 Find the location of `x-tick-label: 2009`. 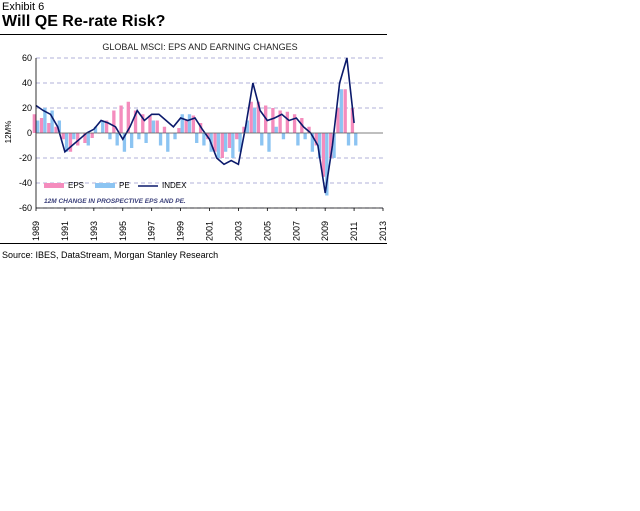

x-tick-label: 2009 is located at coordinates (325, 231).